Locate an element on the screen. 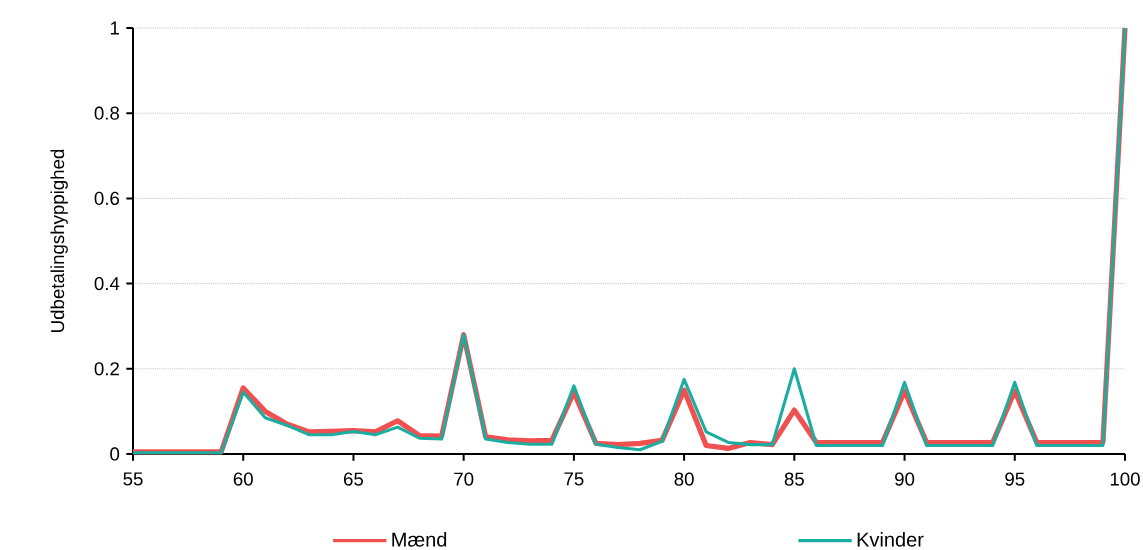 The height and width of the screenshot is (550, 1143). x-tick-label: 55 is located at coordinates (133, 479).